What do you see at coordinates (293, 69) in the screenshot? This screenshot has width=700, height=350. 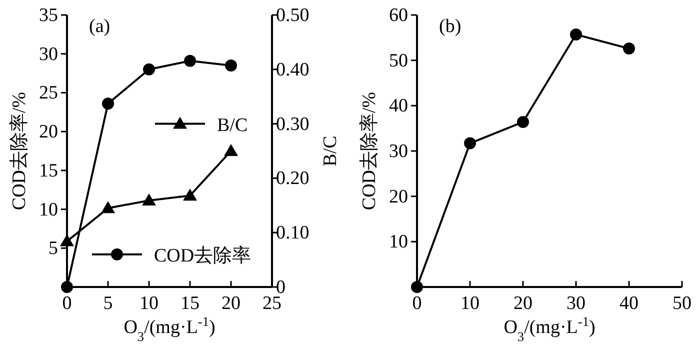 I see `y2-tick-label: 0.40` at bounding box center [293, 69].